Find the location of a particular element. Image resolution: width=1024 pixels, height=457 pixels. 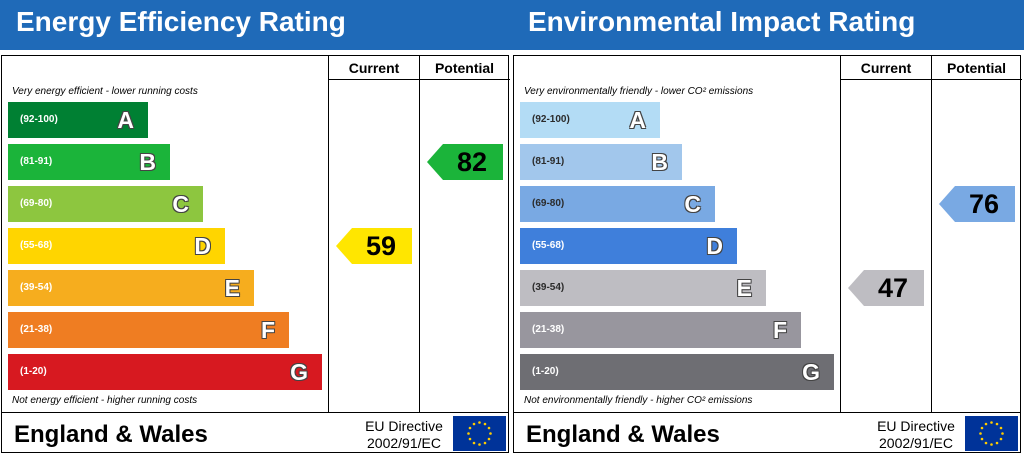

panel-header: Energy Efficiency Rating is located at coordinates (256, 25).